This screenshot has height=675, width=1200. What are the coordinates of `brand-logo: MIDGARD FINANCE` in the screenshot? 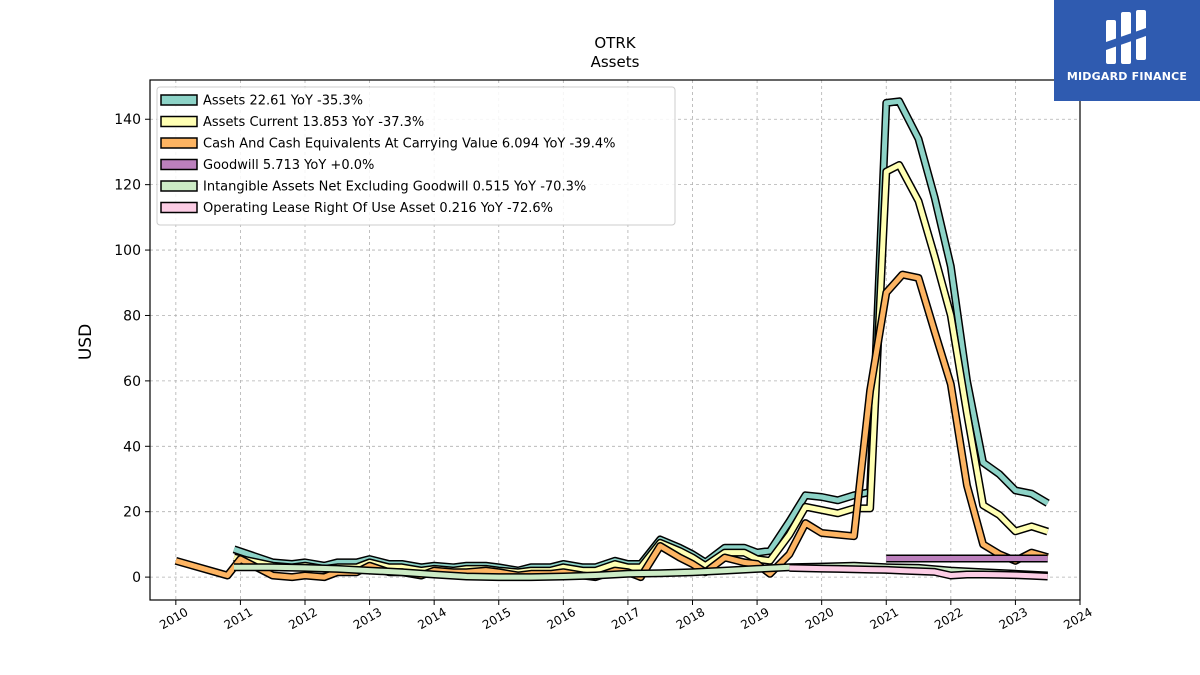 It's located at (1127, 50).